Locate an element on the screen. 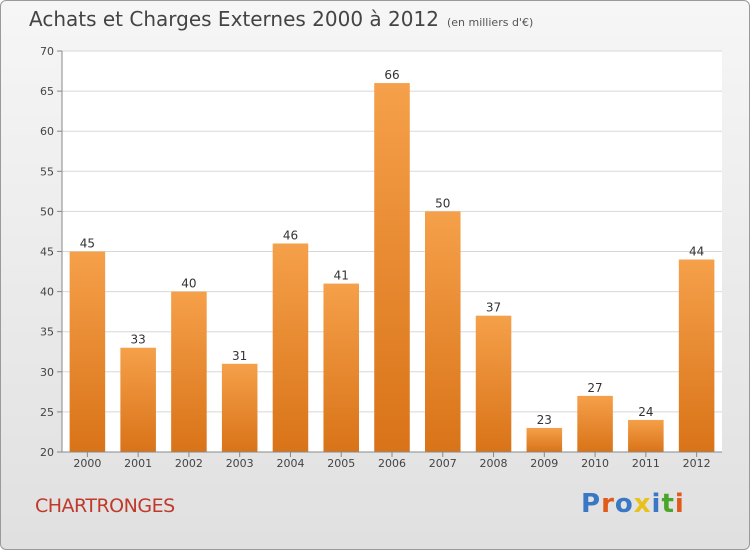 The height and width of the screenshot is (550, 750). y-tick-label: 65 is located at coordinates (47, 91).